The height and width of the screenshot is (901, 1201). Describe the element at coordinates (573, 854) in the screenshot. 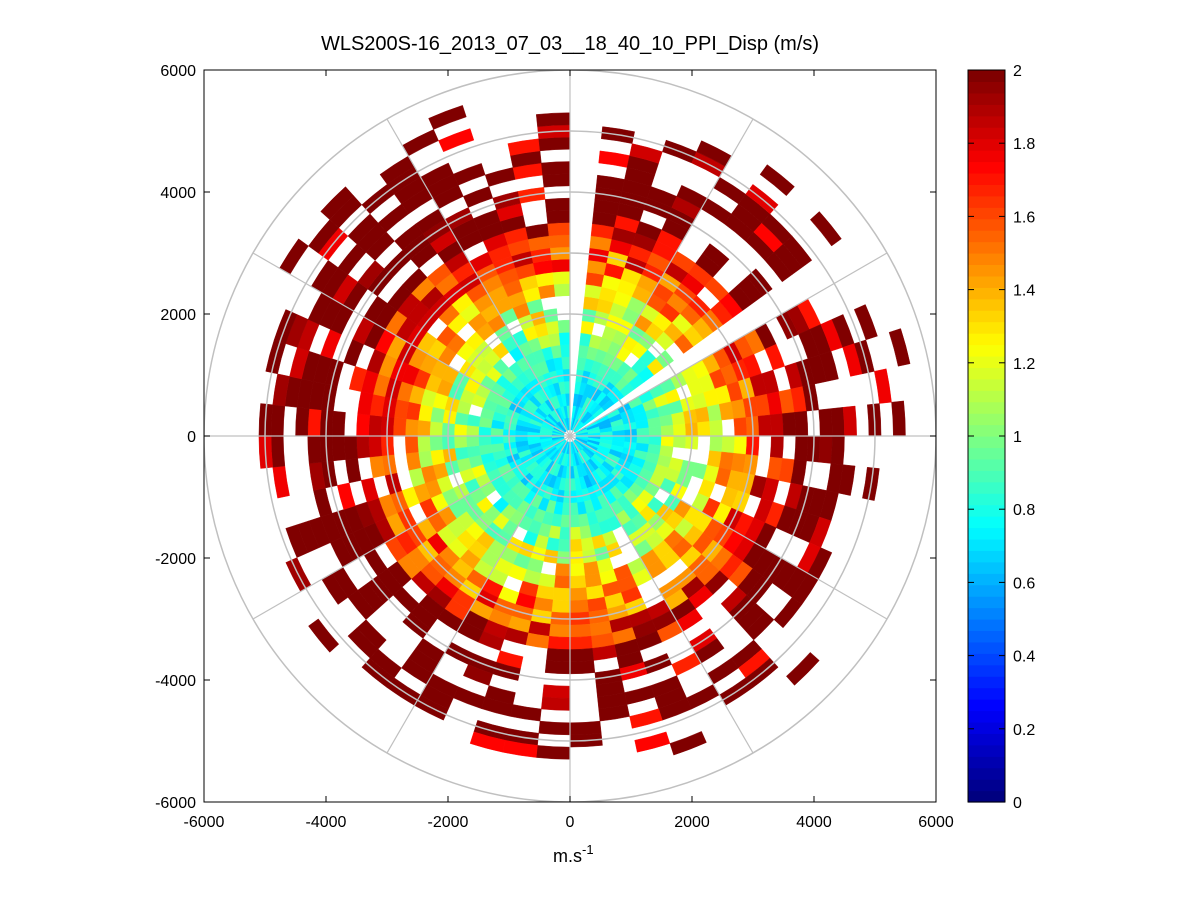

I see `x-axis-label: m.s-1` at that location.